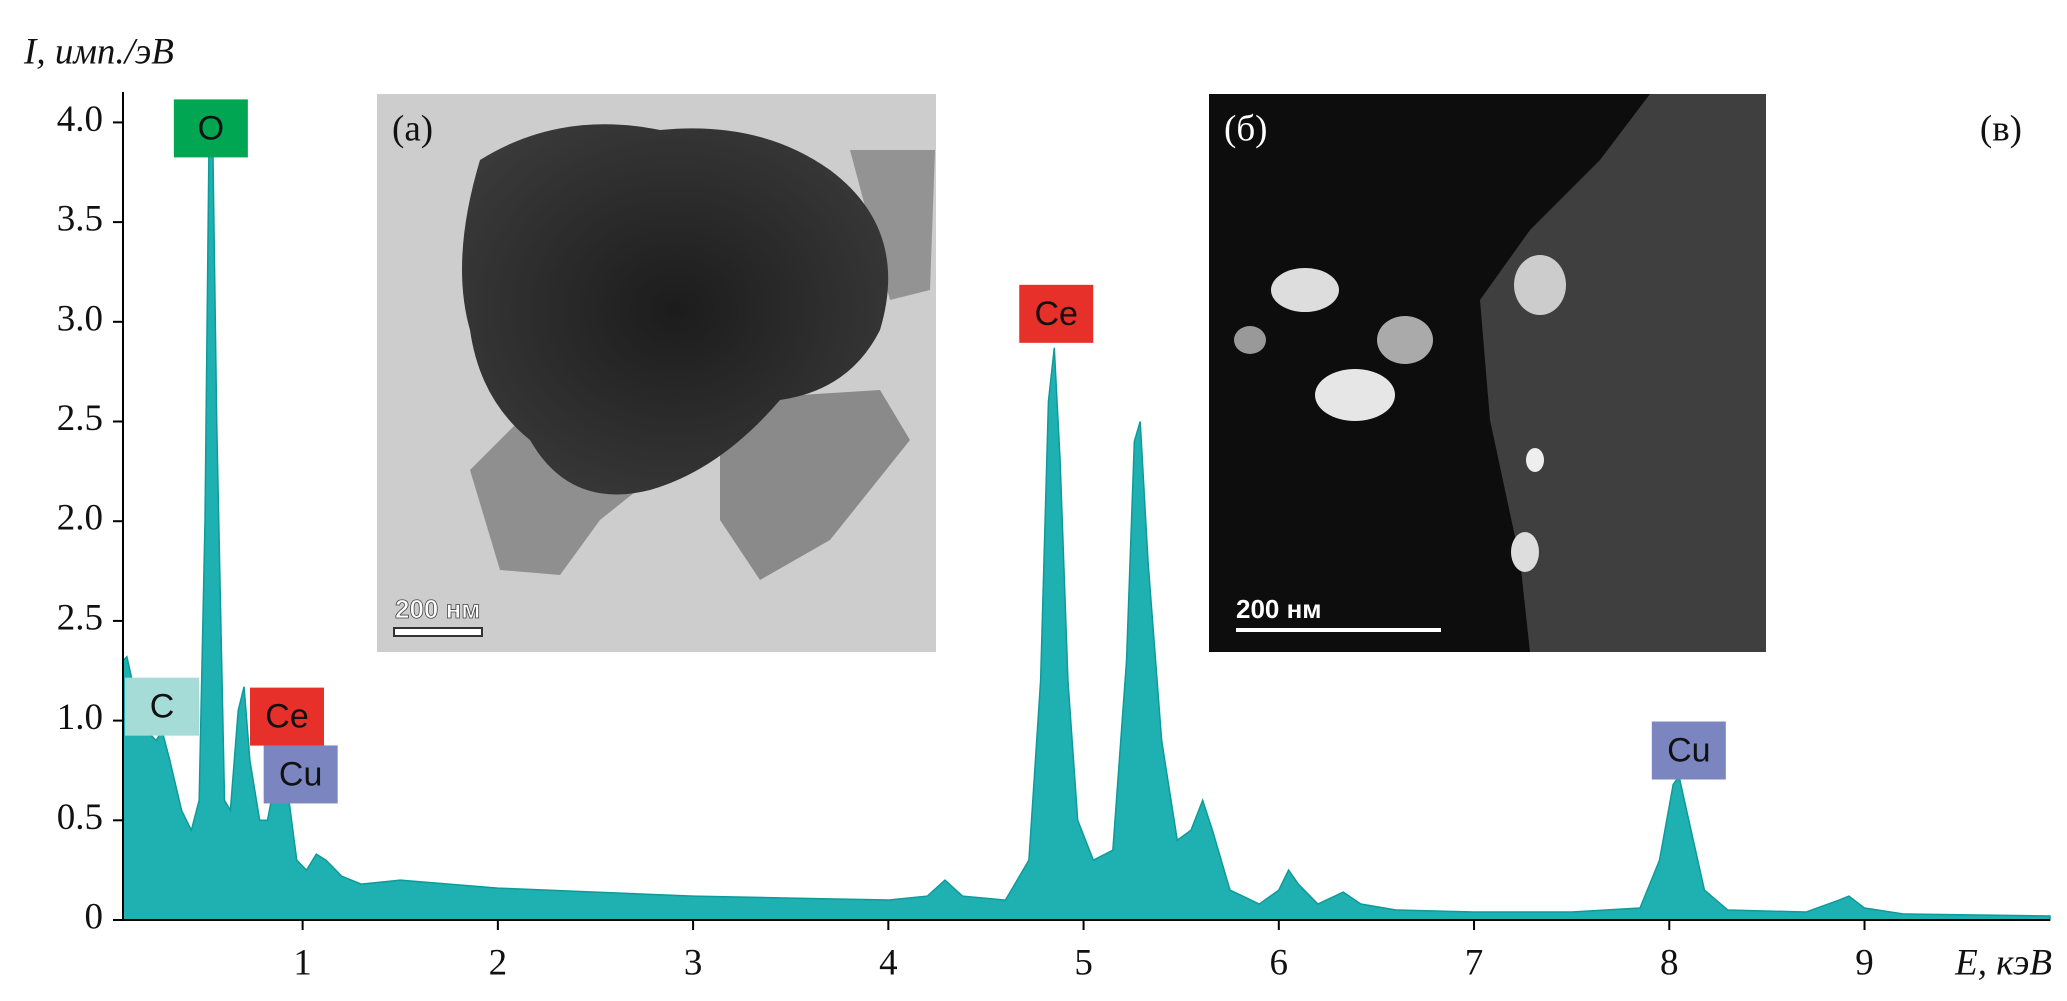 This screenshot has height=1001, width=2067. I want to click on y-tick-label: 0.5, so click(80, 817).